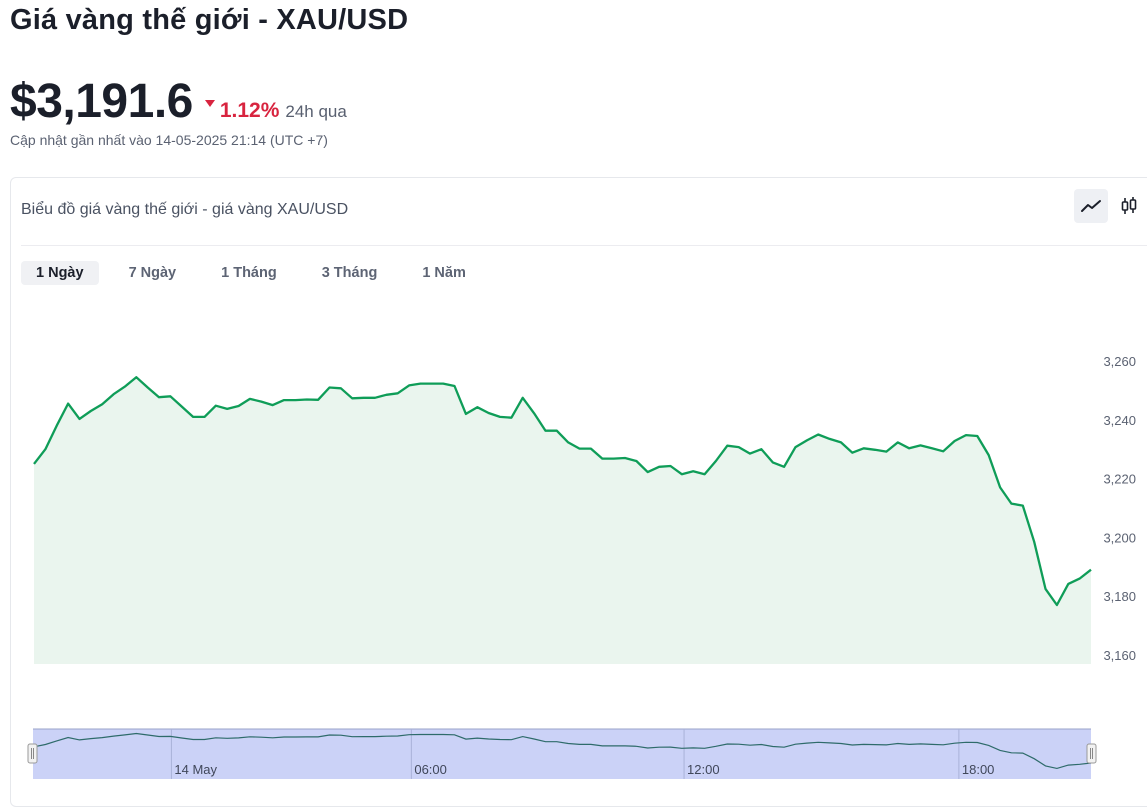 This screenshot has height=807, width=1147. I want to click on line-chart-button, so click(1091, 206).